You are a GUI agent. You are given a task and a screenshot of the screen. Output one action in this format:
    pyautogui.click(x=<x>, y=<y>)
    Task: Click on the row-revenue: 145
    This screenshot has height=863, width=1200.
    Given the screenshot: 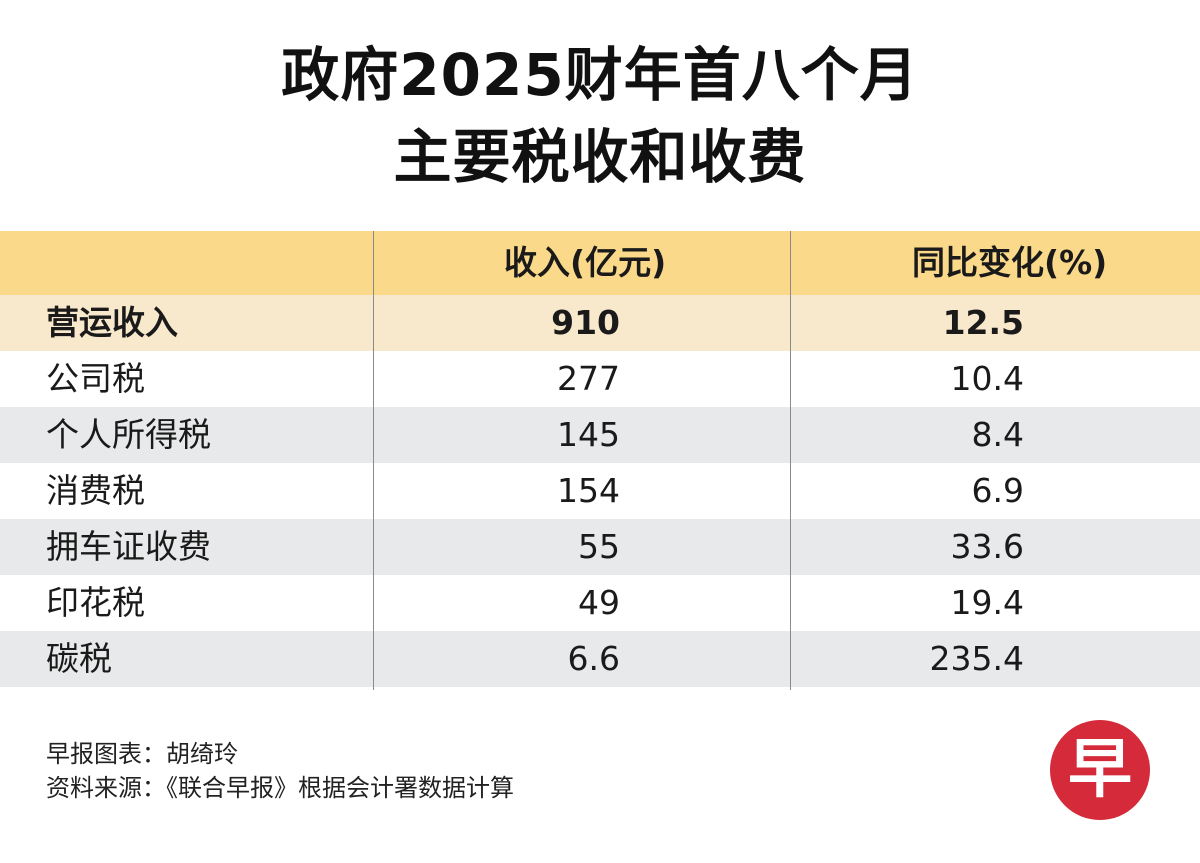 What is the action you would take?
    pyautogui.click(x=588, y=435)
    